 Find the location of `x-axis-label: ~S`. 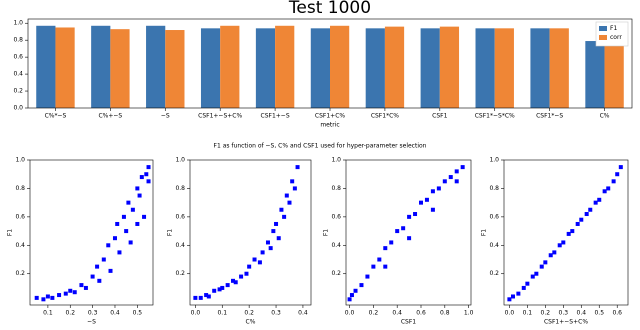

x-axis-label: ~S is located at coordinates (91, 322).